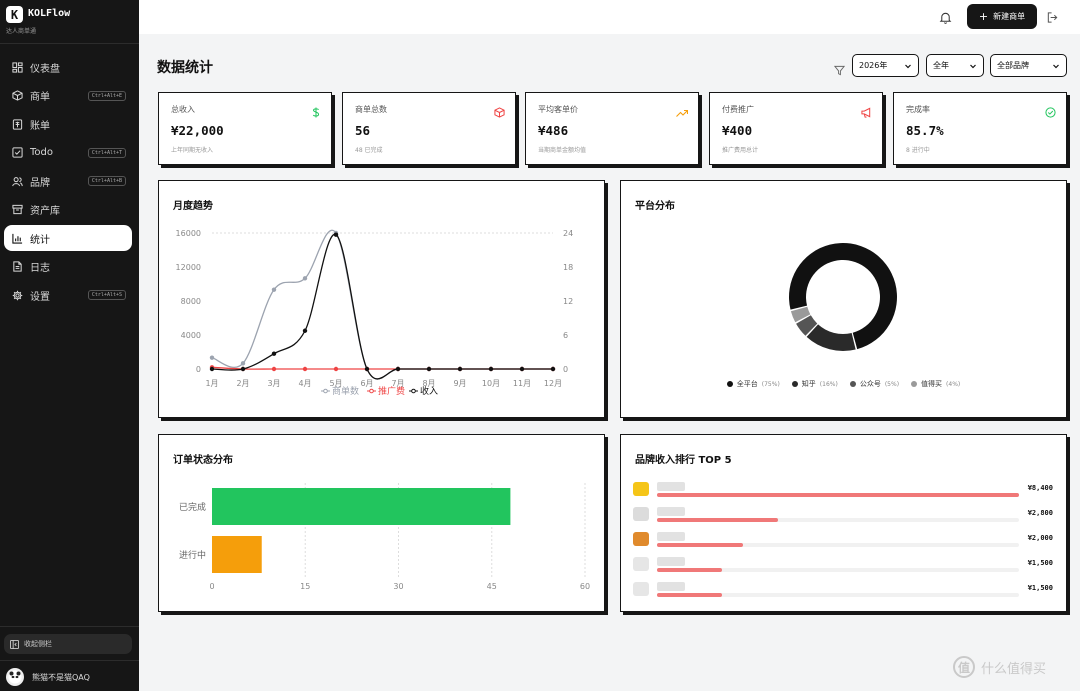 The image size is (1080, 691). What do you see at coordinates (839, 70) in the screenshot?
I see `filter-icon` at bounding box center [839, 70].